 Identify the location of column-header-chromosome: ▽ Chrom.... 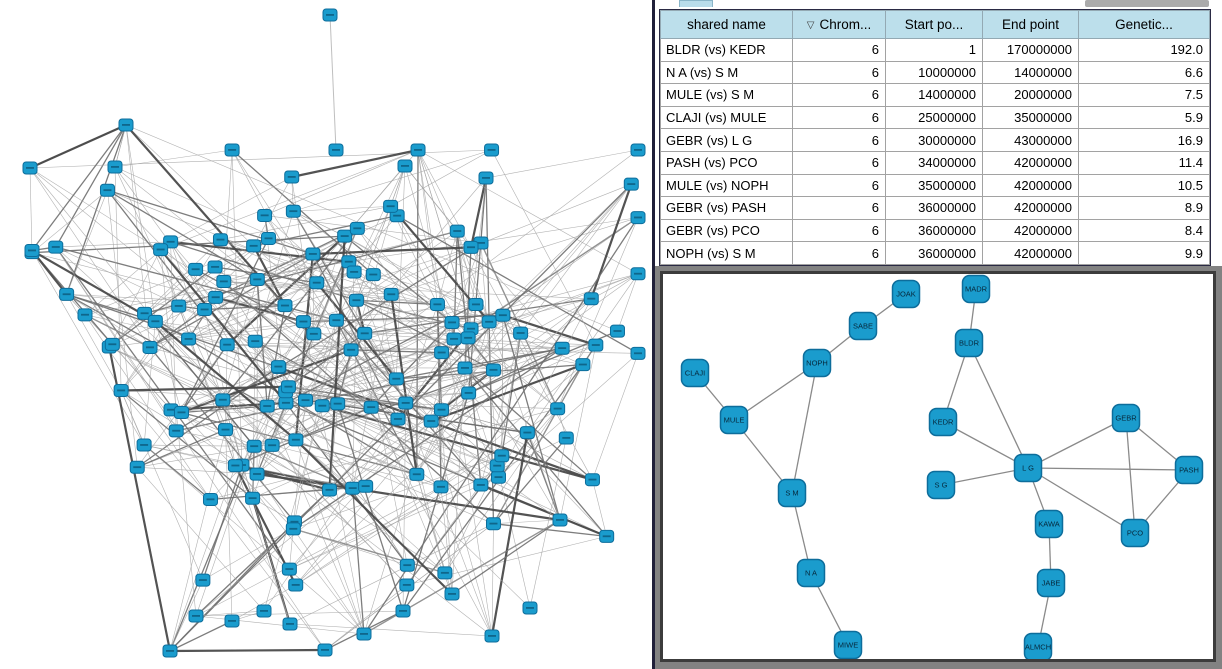
(839, 24).